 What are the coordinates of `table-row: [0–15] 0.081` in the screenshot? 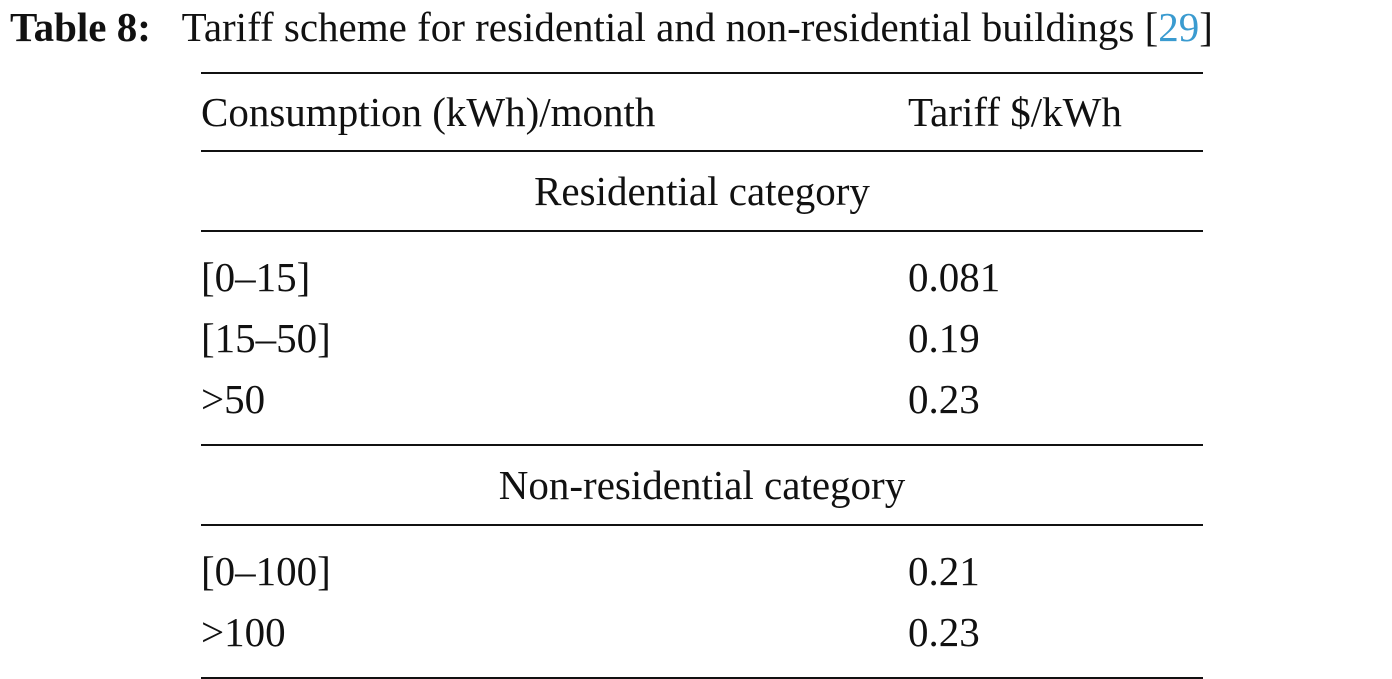 It's located at (702, 280).